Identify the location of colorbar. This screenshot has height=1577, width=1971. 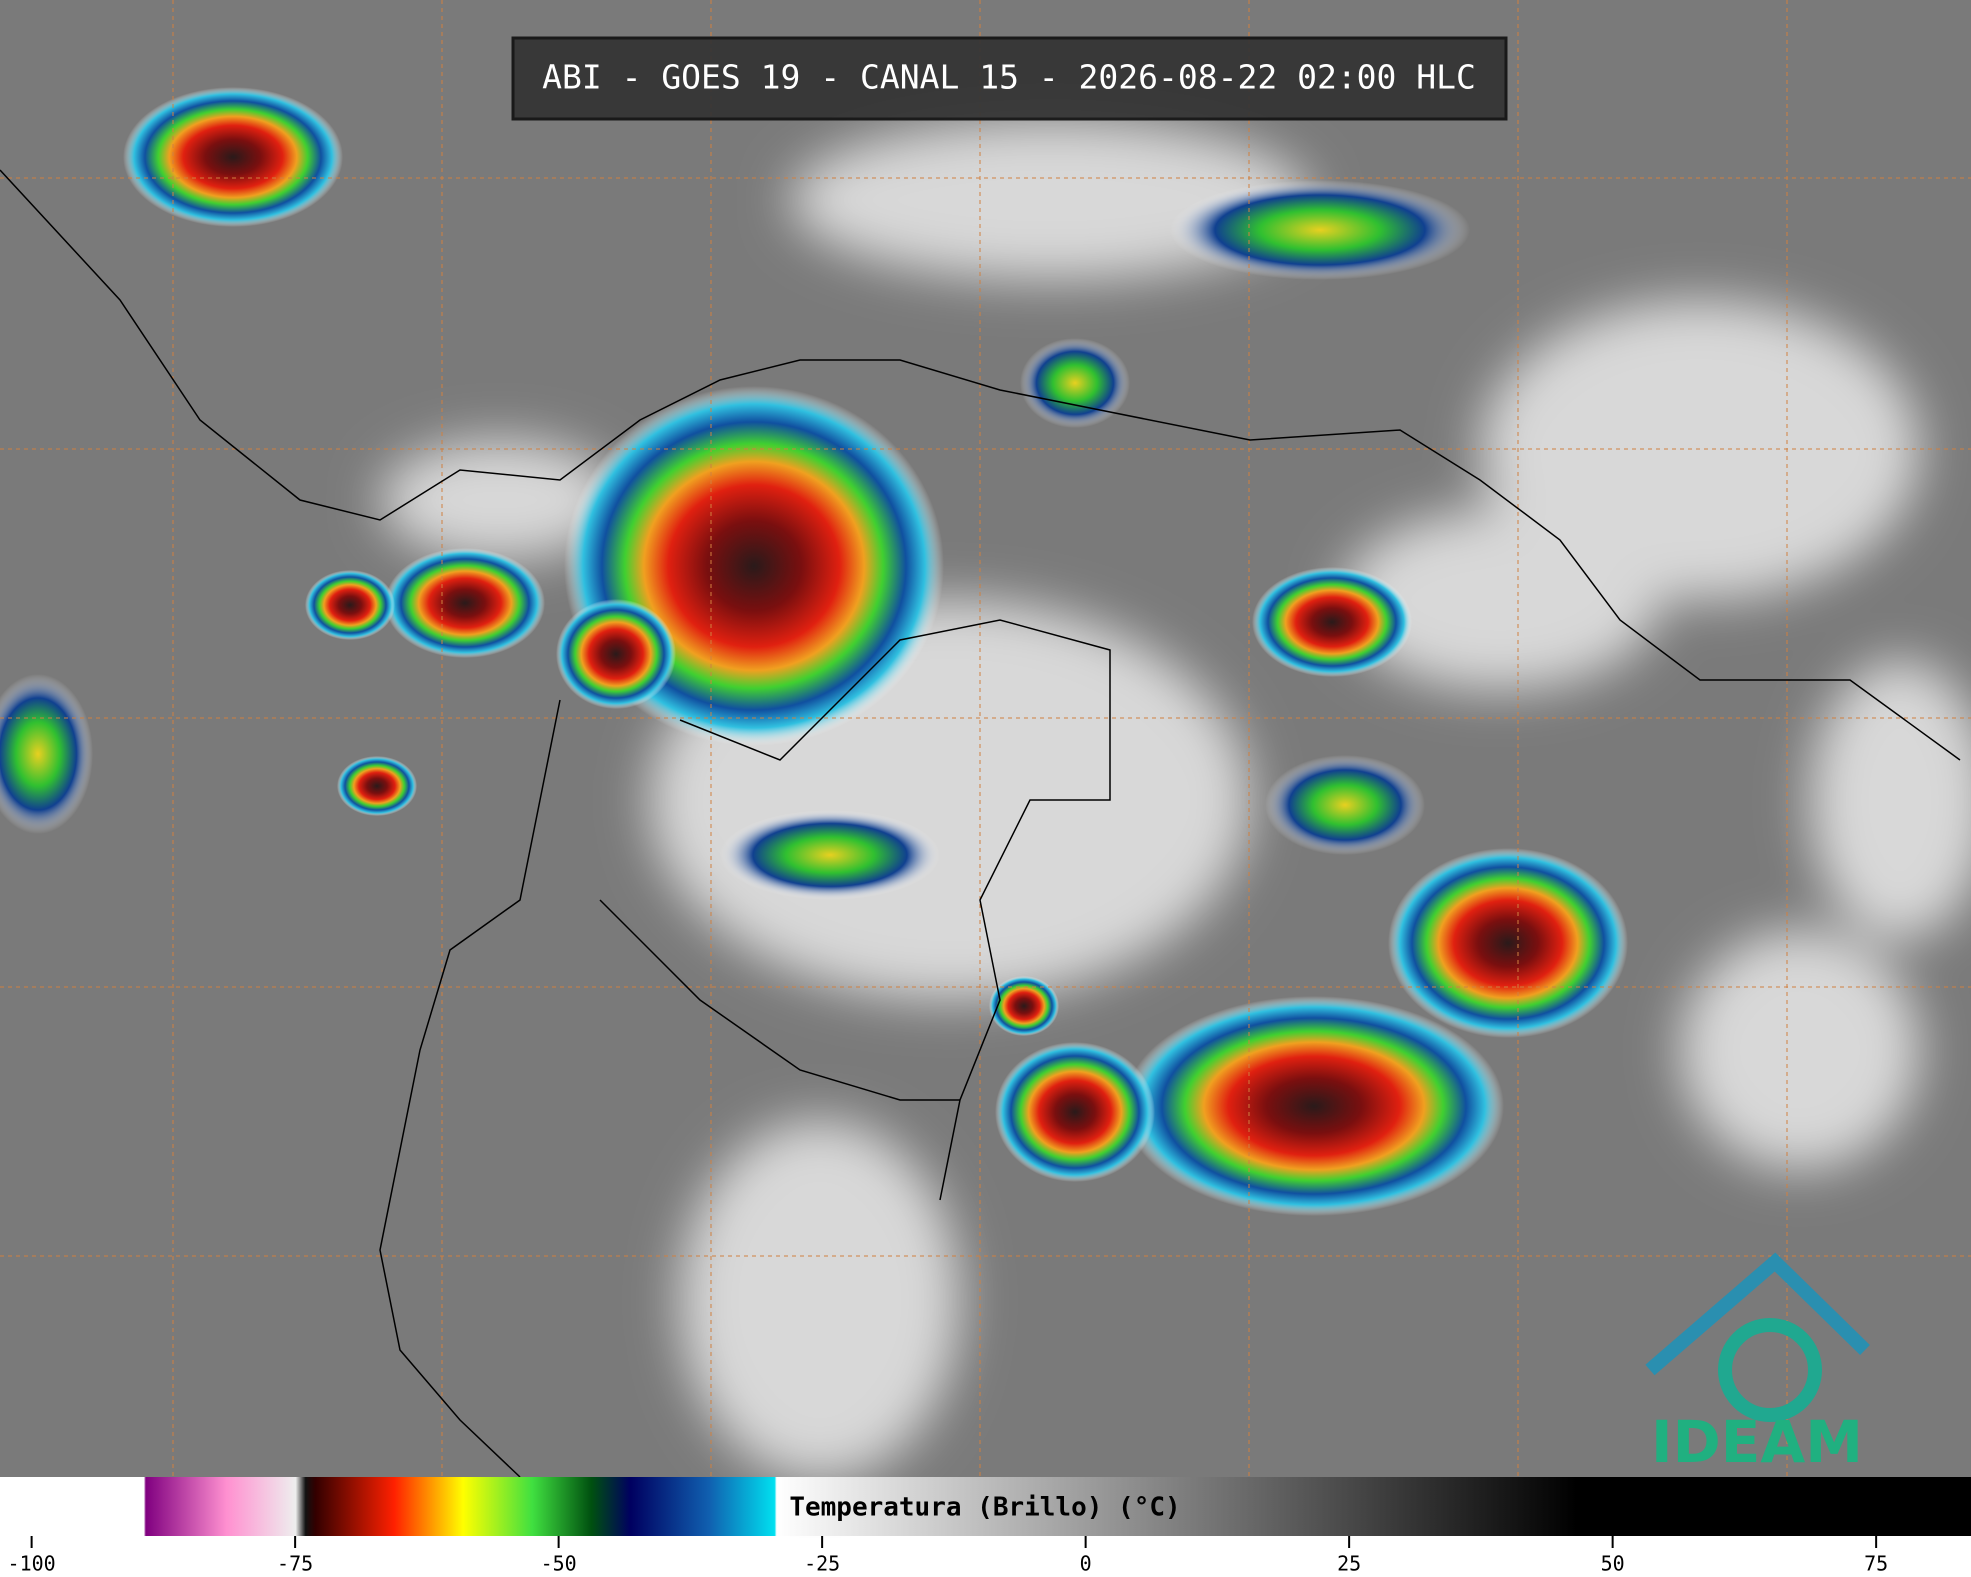
(985, 1506).